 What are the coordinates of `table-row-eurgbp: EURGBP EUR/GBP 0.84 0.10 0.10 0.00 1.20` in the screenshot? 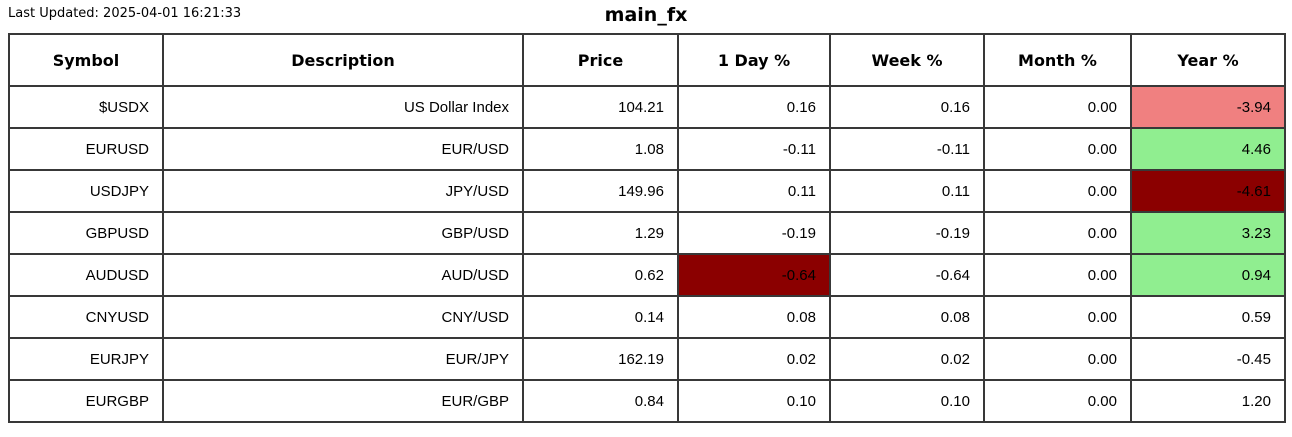 It's located at (647, 401).